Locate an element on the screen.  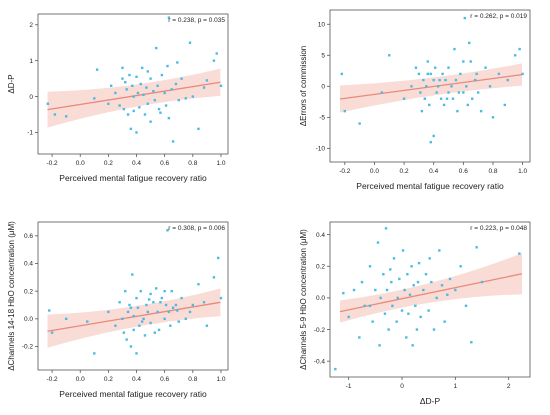
confidence-band is located at coordinates (134, 98).